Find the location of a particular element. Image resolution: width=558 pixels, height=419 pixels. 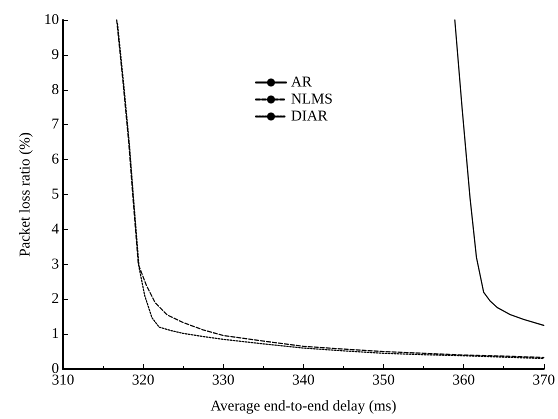

x-tick-label: 350 is located at coordinates (383, 380).